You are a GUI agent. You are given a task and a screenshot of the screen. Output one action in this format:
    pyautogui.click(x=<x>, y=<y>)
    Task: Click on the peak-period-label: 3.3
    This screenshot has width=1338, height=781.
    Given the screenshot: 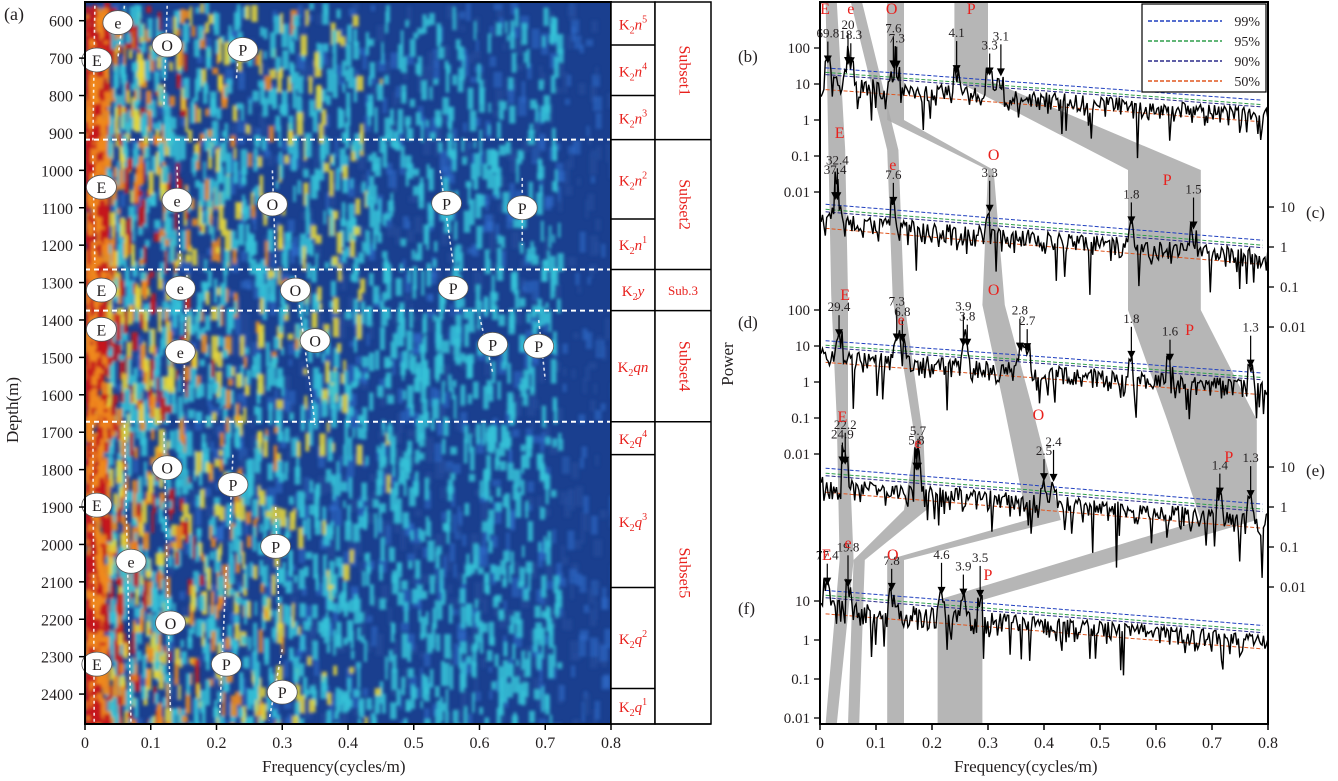 What is the action you would take?
    pyautogui.click(x=990, y=172)
    